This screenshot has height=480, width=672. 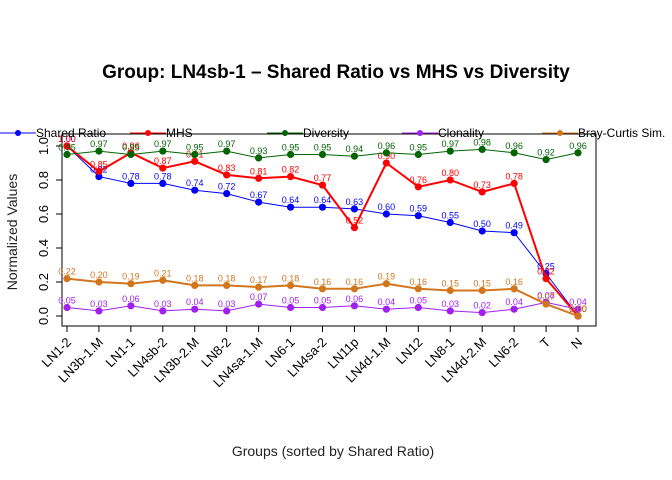 What do you see at coordinates (67, 272) in the screenshot?
I see `data-label: 0.22` at bounding box center [67, 272].